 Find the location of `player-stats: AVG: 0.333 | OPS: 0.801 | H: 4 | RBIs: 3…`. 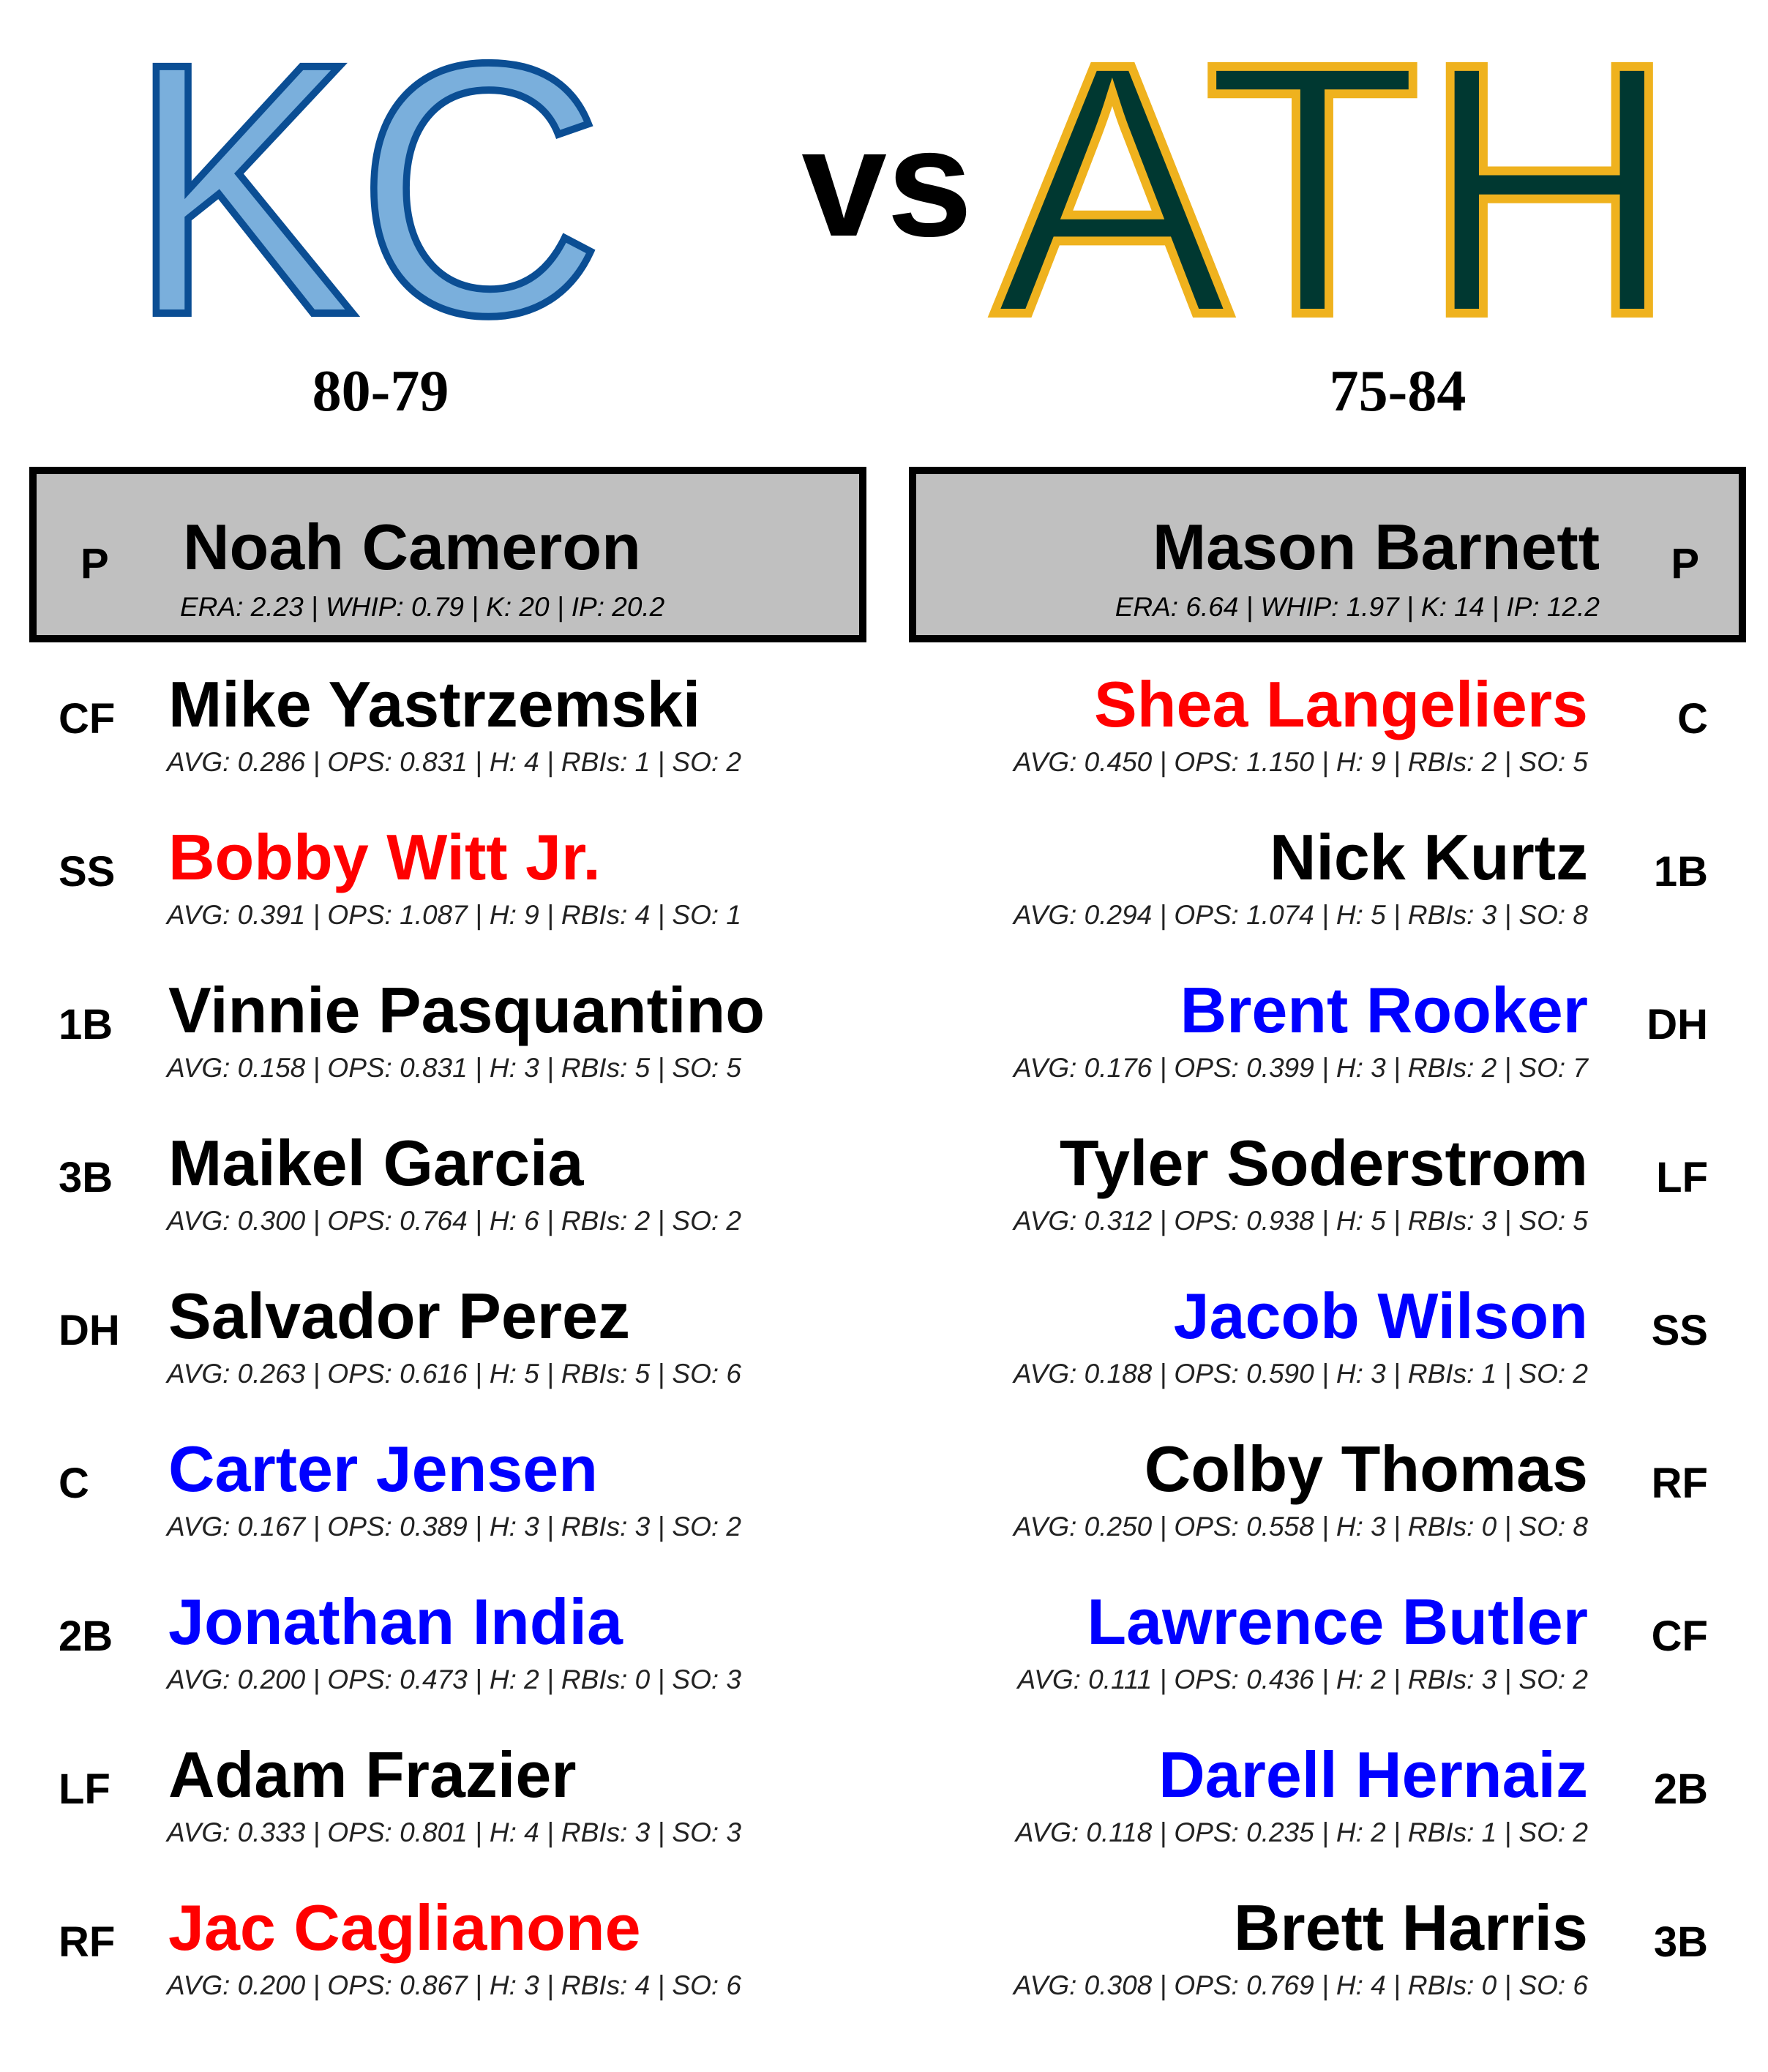

player-stats: AVG: 0.333 | OPS: 0.801 | H: 4 | RBIs: 3… is located at coordinates (454, 1832).